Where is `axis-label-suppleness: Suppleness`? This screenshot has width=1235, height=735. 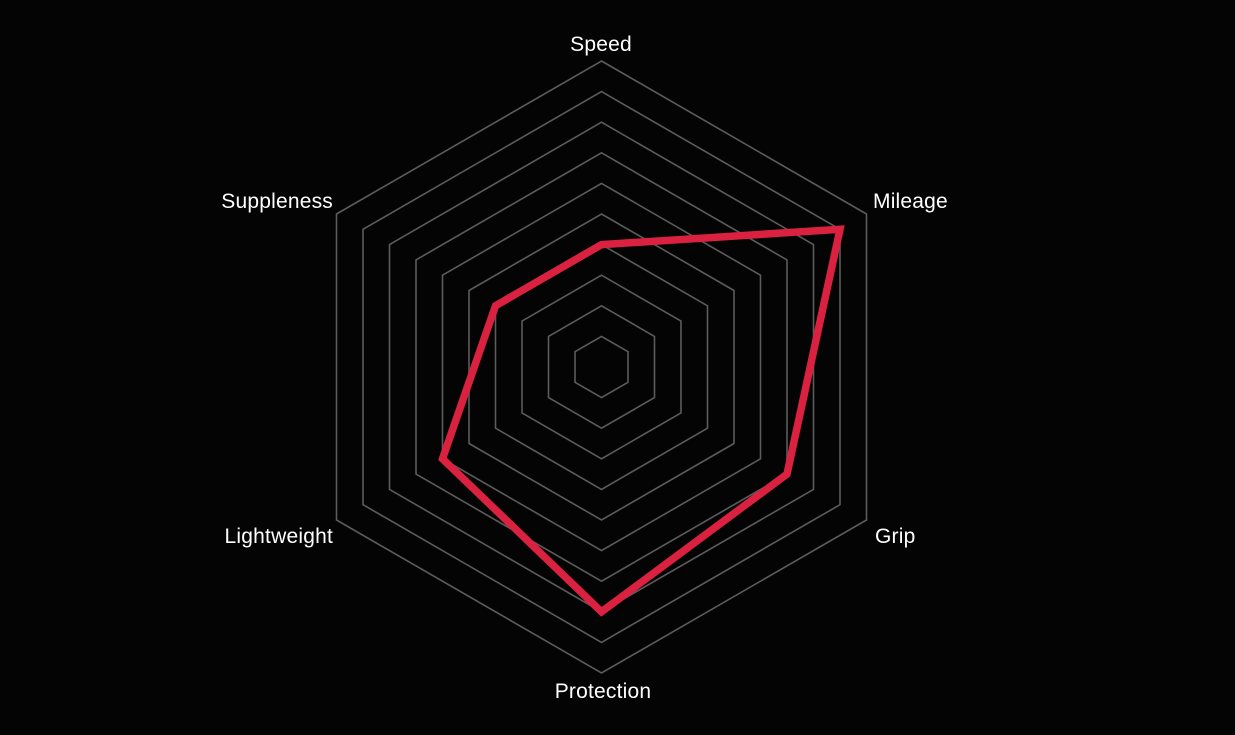 axis-label-suppleness: Suppleness is located at coordinates (277, 201).